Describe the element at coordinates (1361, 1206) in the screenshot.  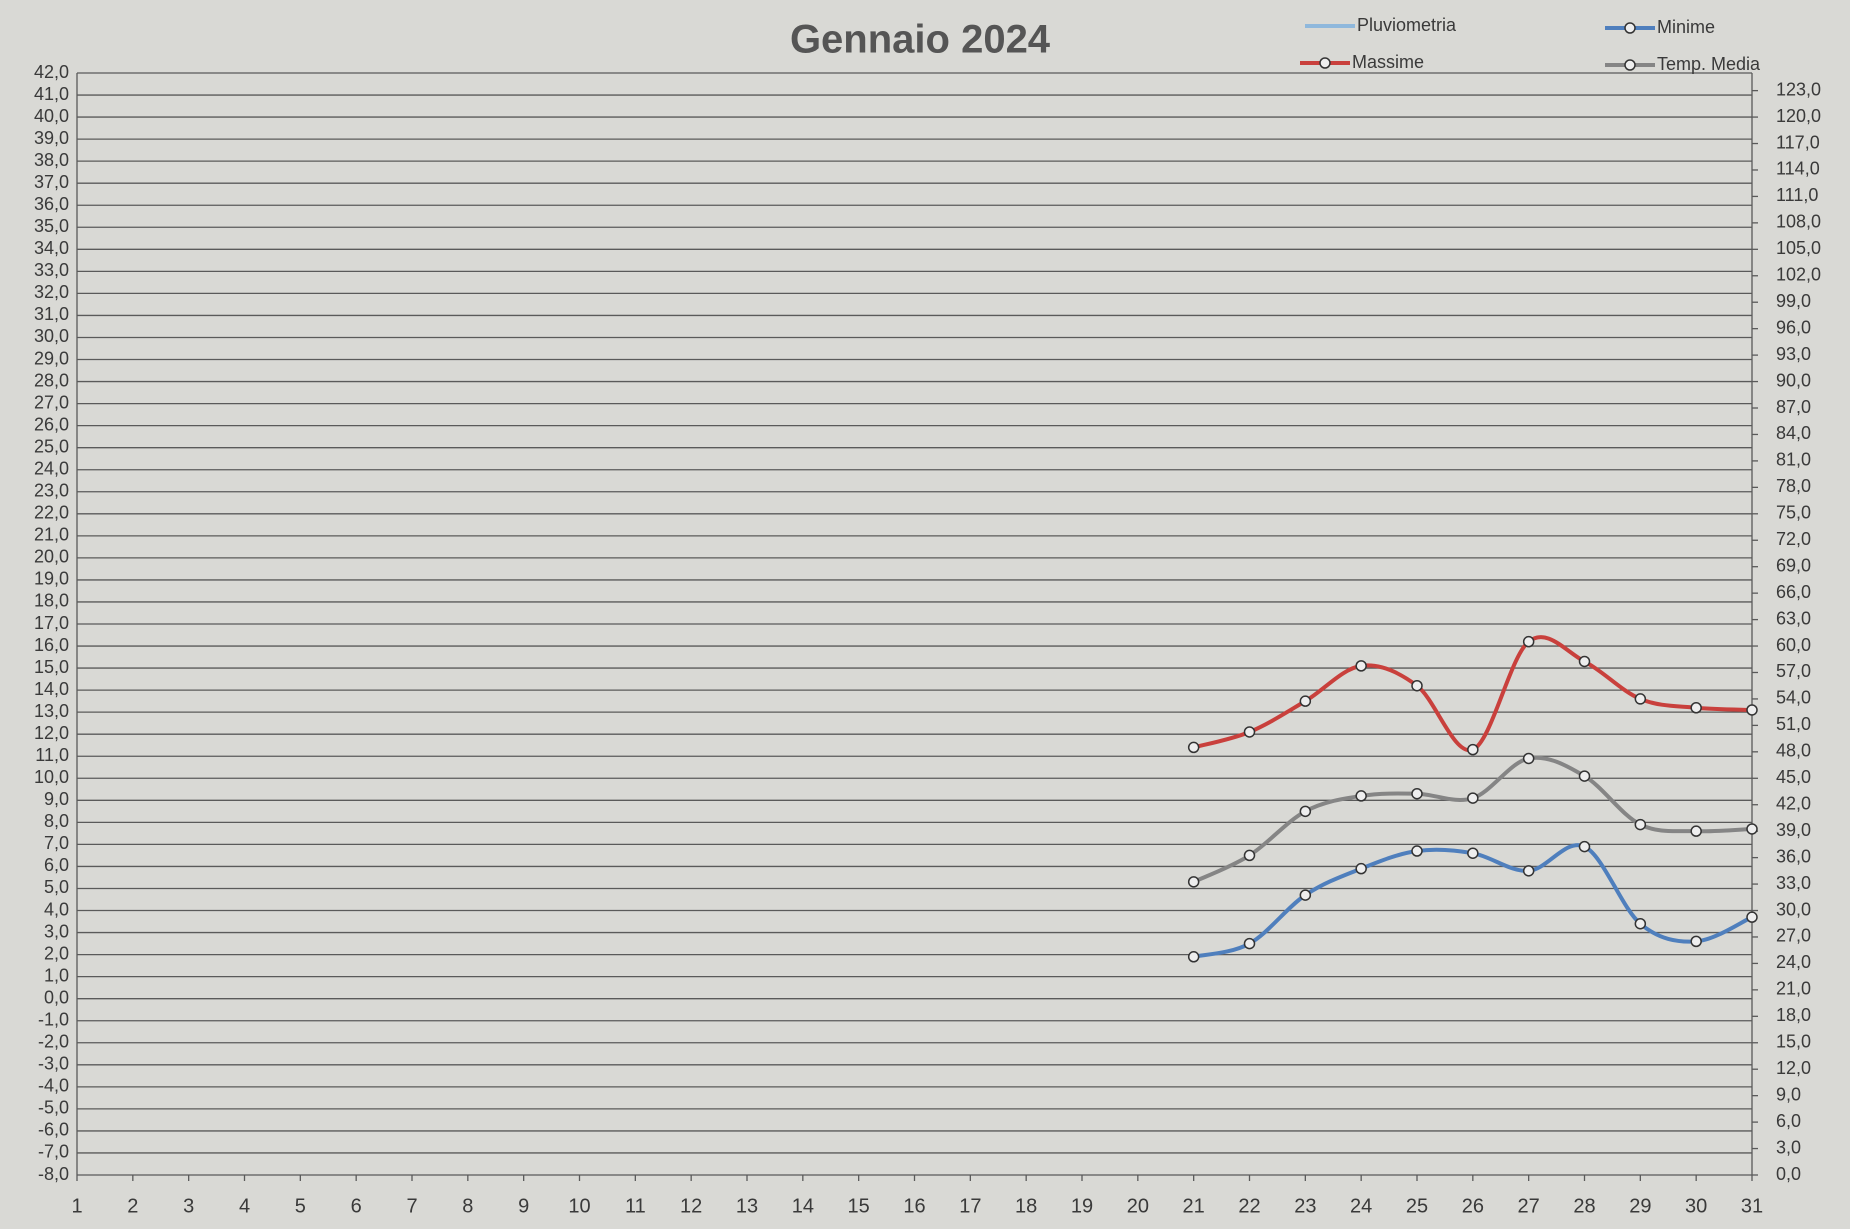
I see `x-tick-label: 24` at that location.